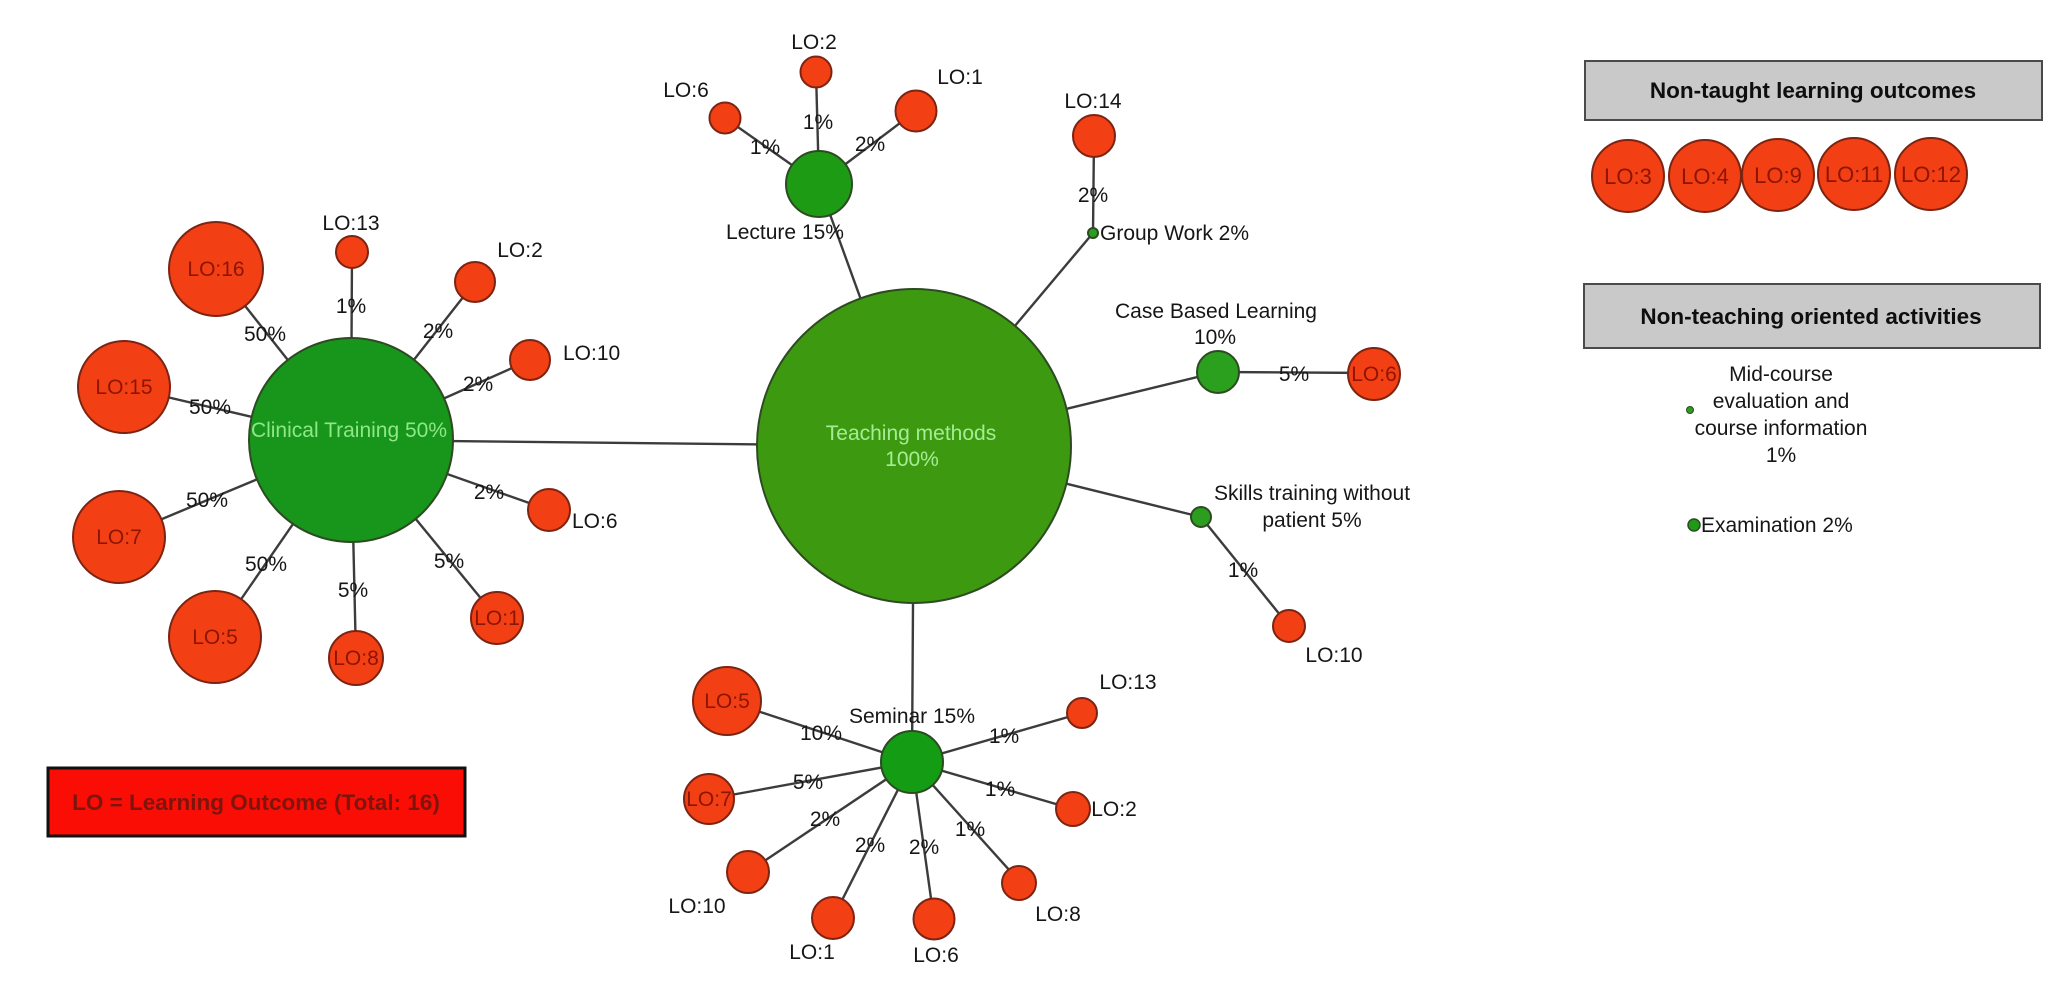 This screenshot has width=2059, height=1001. I want to click on svg-text:Non-teaching oriented activiti: Non-teaching oriented activities, so click(1810, 316).